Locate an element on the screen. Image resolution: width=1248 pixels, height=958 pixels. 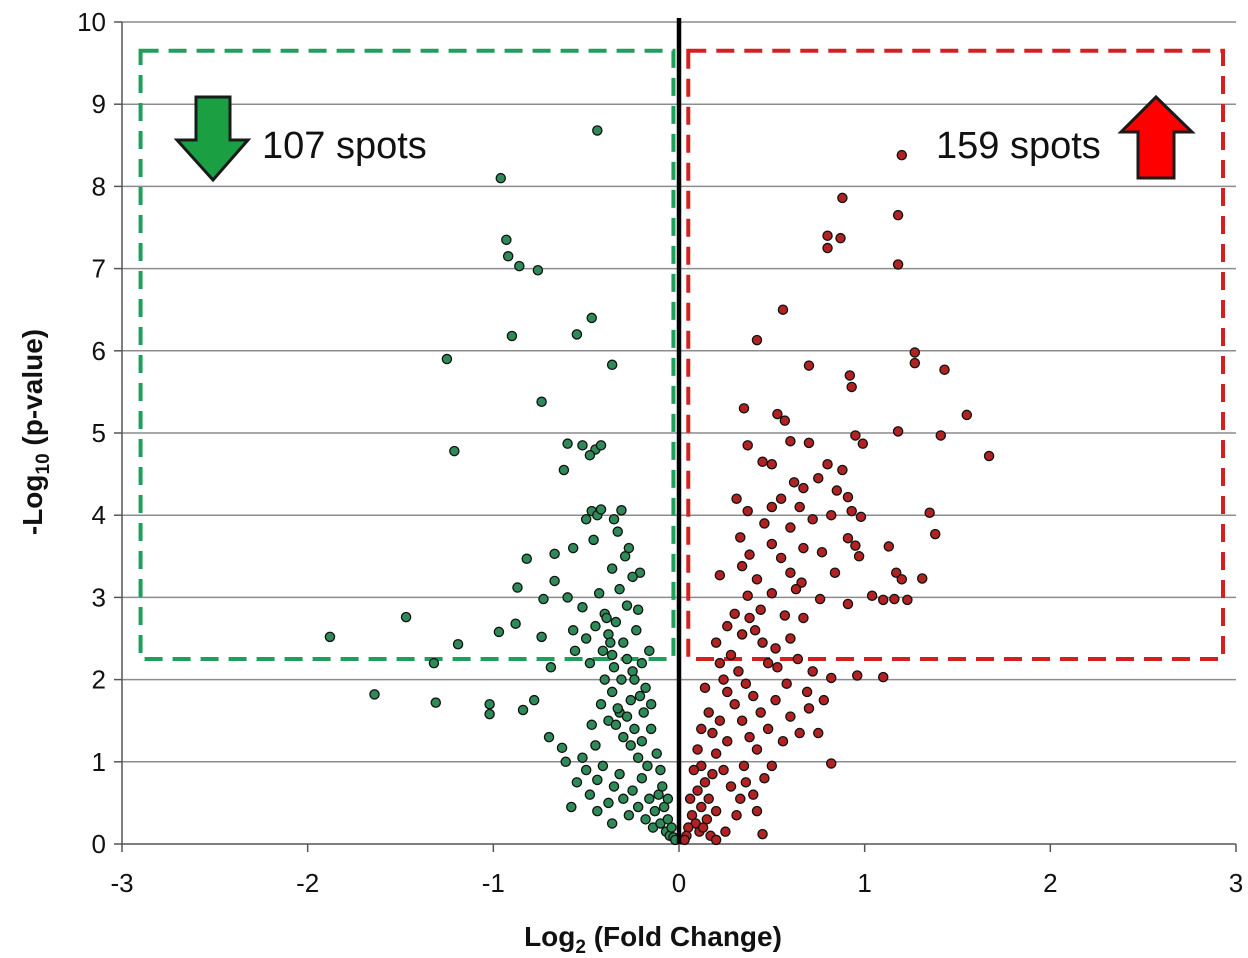
x-tick-label-1: 1 is located at coordinates (864, 883).